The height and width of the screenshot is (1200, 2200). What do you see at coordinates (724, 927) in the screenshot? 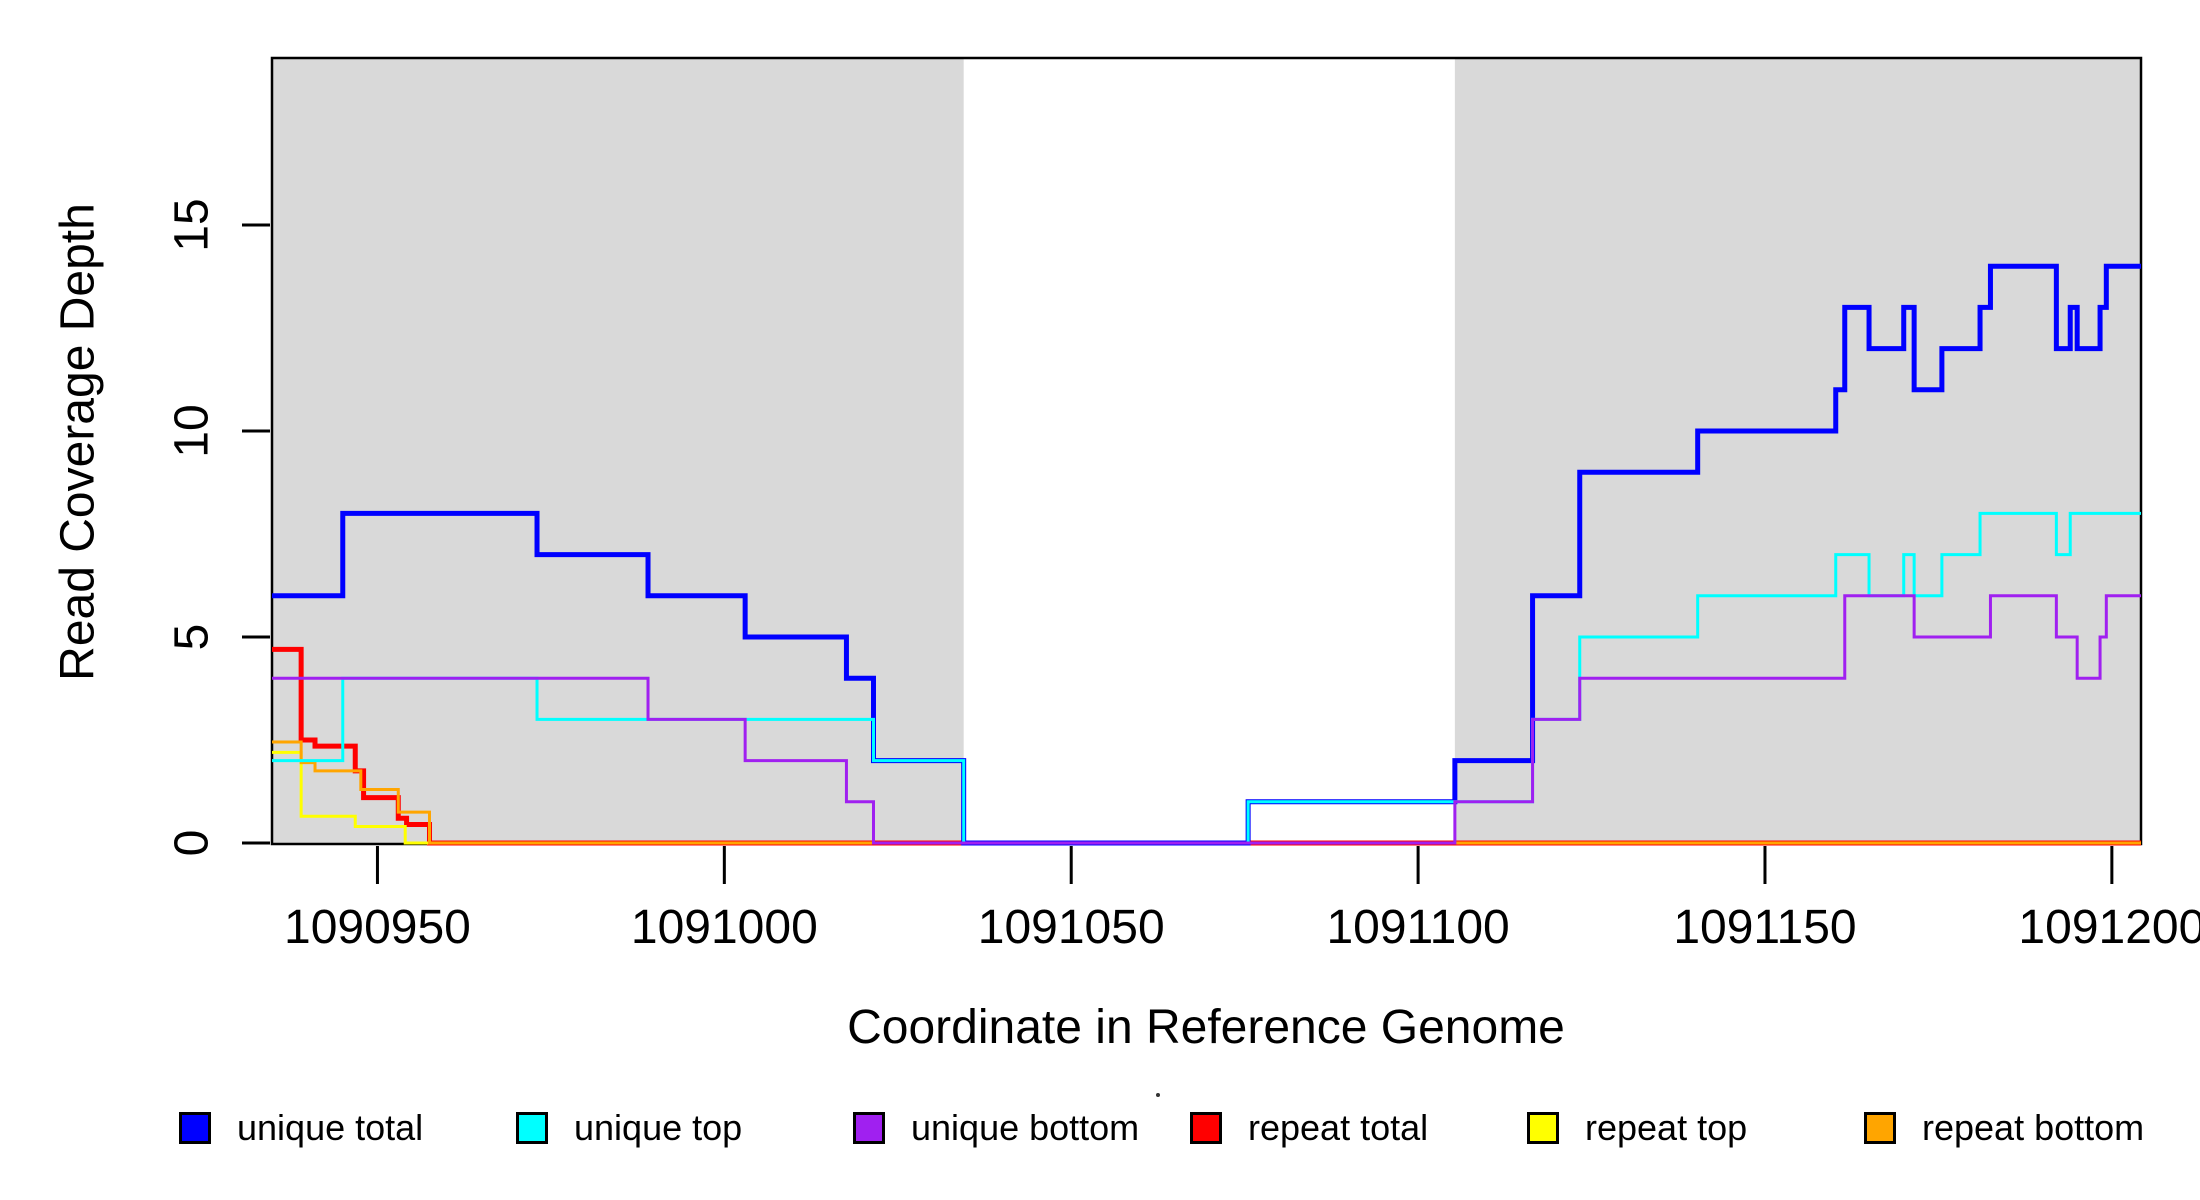
I see `x-tick-label: 1091000` at bounding box center [724, 927].